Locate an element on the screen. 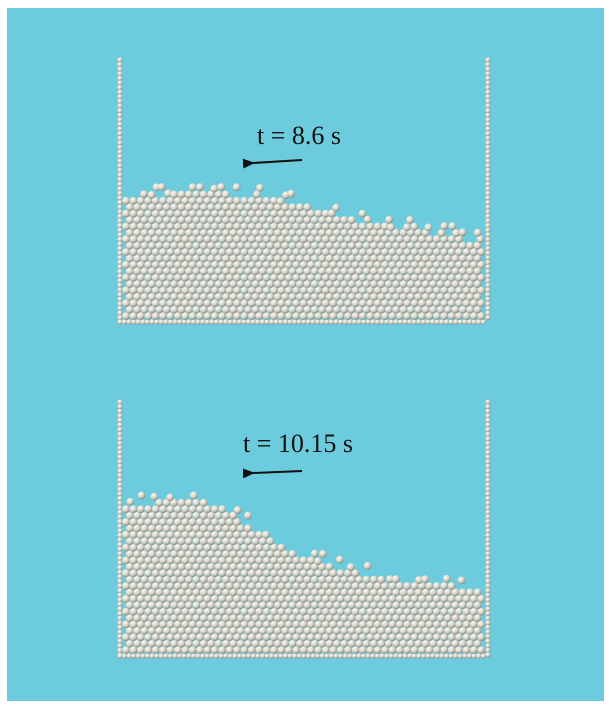 This screenshot has height=709, width=609. time-label: t = 8.6 s is located at coordinates (299, 135).